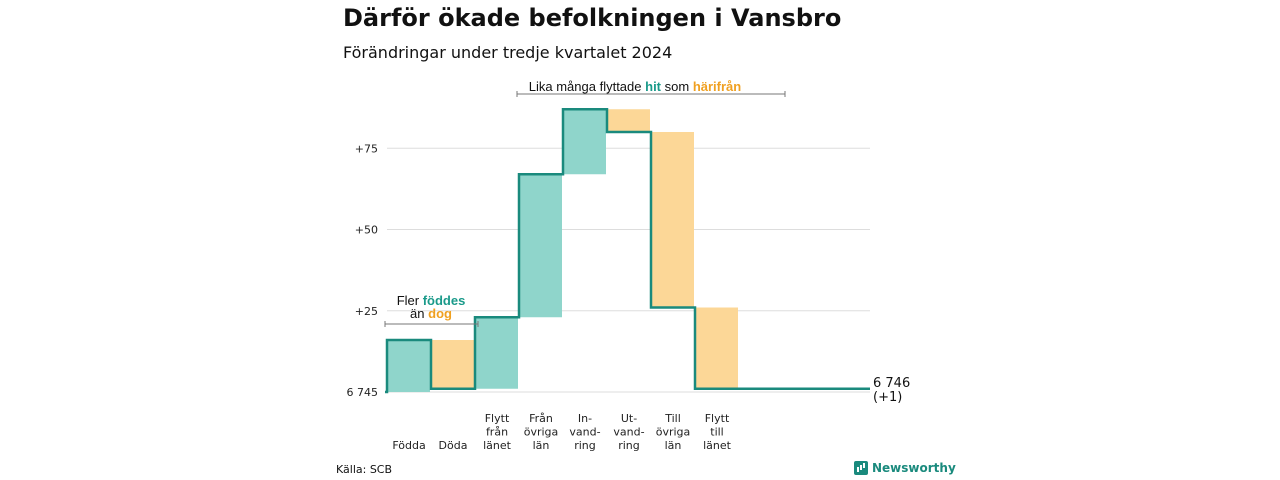 The width and height of the screenshot is (1280, 480). Describe the element at coordinates (431, 324) in the screenshot. I see `births-bracket` at that location.